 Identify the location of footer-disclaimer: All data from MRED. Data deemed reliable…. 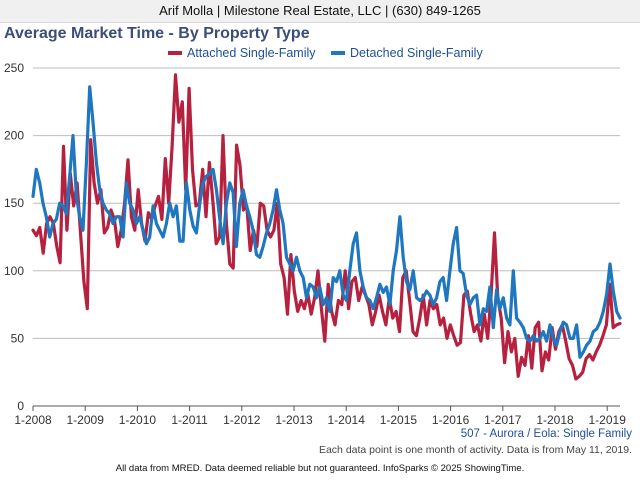
(320, 468).